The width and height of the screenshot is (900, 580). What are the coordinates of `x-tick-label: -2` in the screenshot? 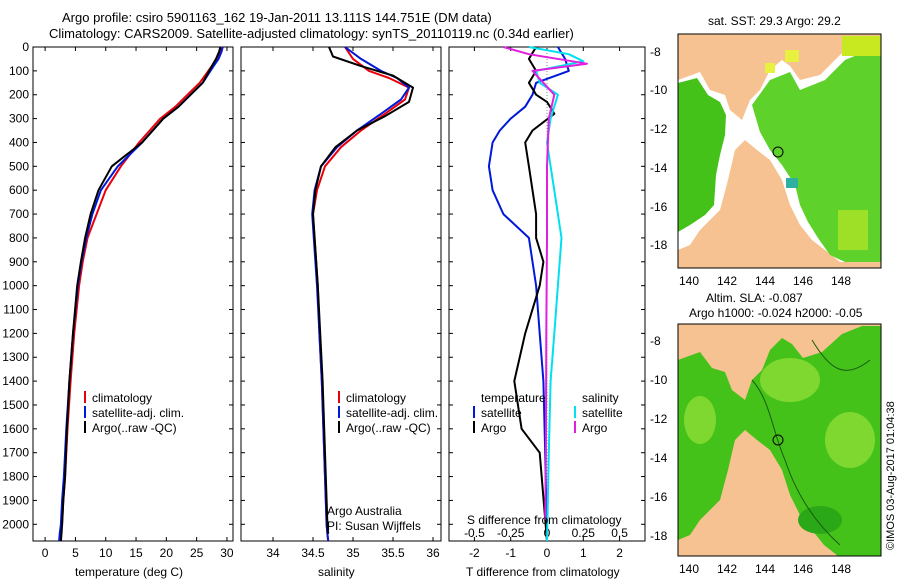 It's located at (474, 553).